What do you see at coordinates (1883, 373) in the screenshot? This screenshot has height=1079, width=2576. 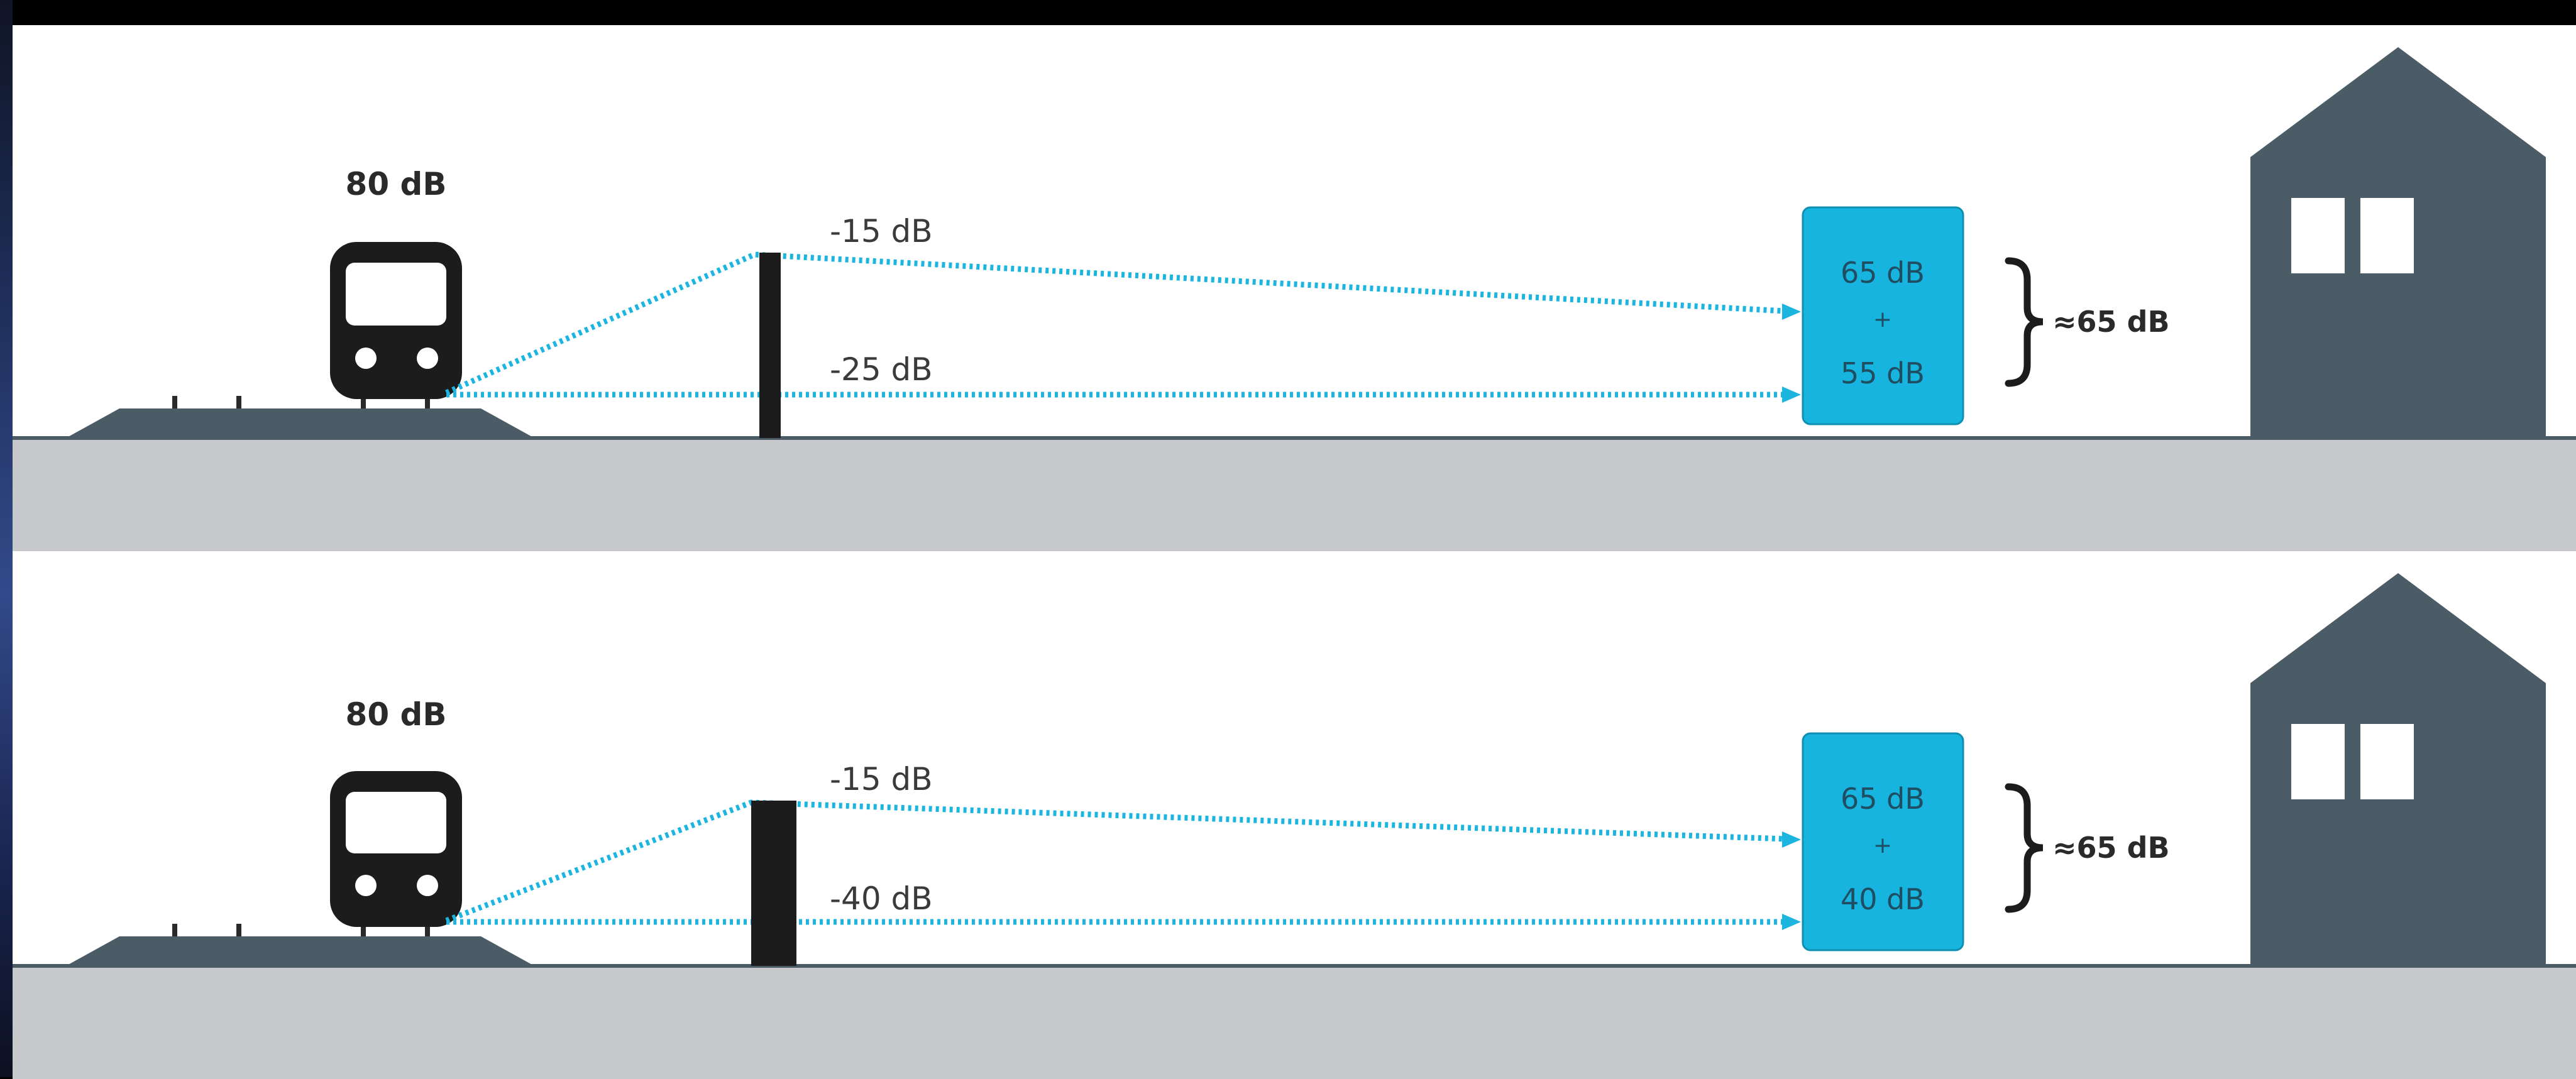 I see `receiver-bottom-label: 55 dB` at bounding box center [1883, 373].